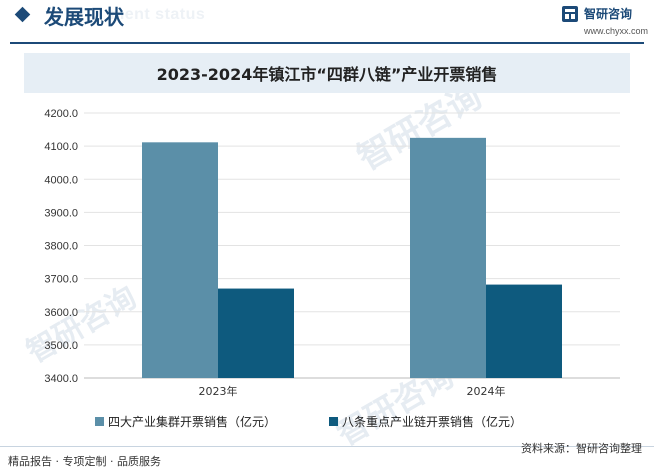 The height and width of the screenshot is (474, 654). I want to click on logo-name: 智研咨询, so click(608, 14).